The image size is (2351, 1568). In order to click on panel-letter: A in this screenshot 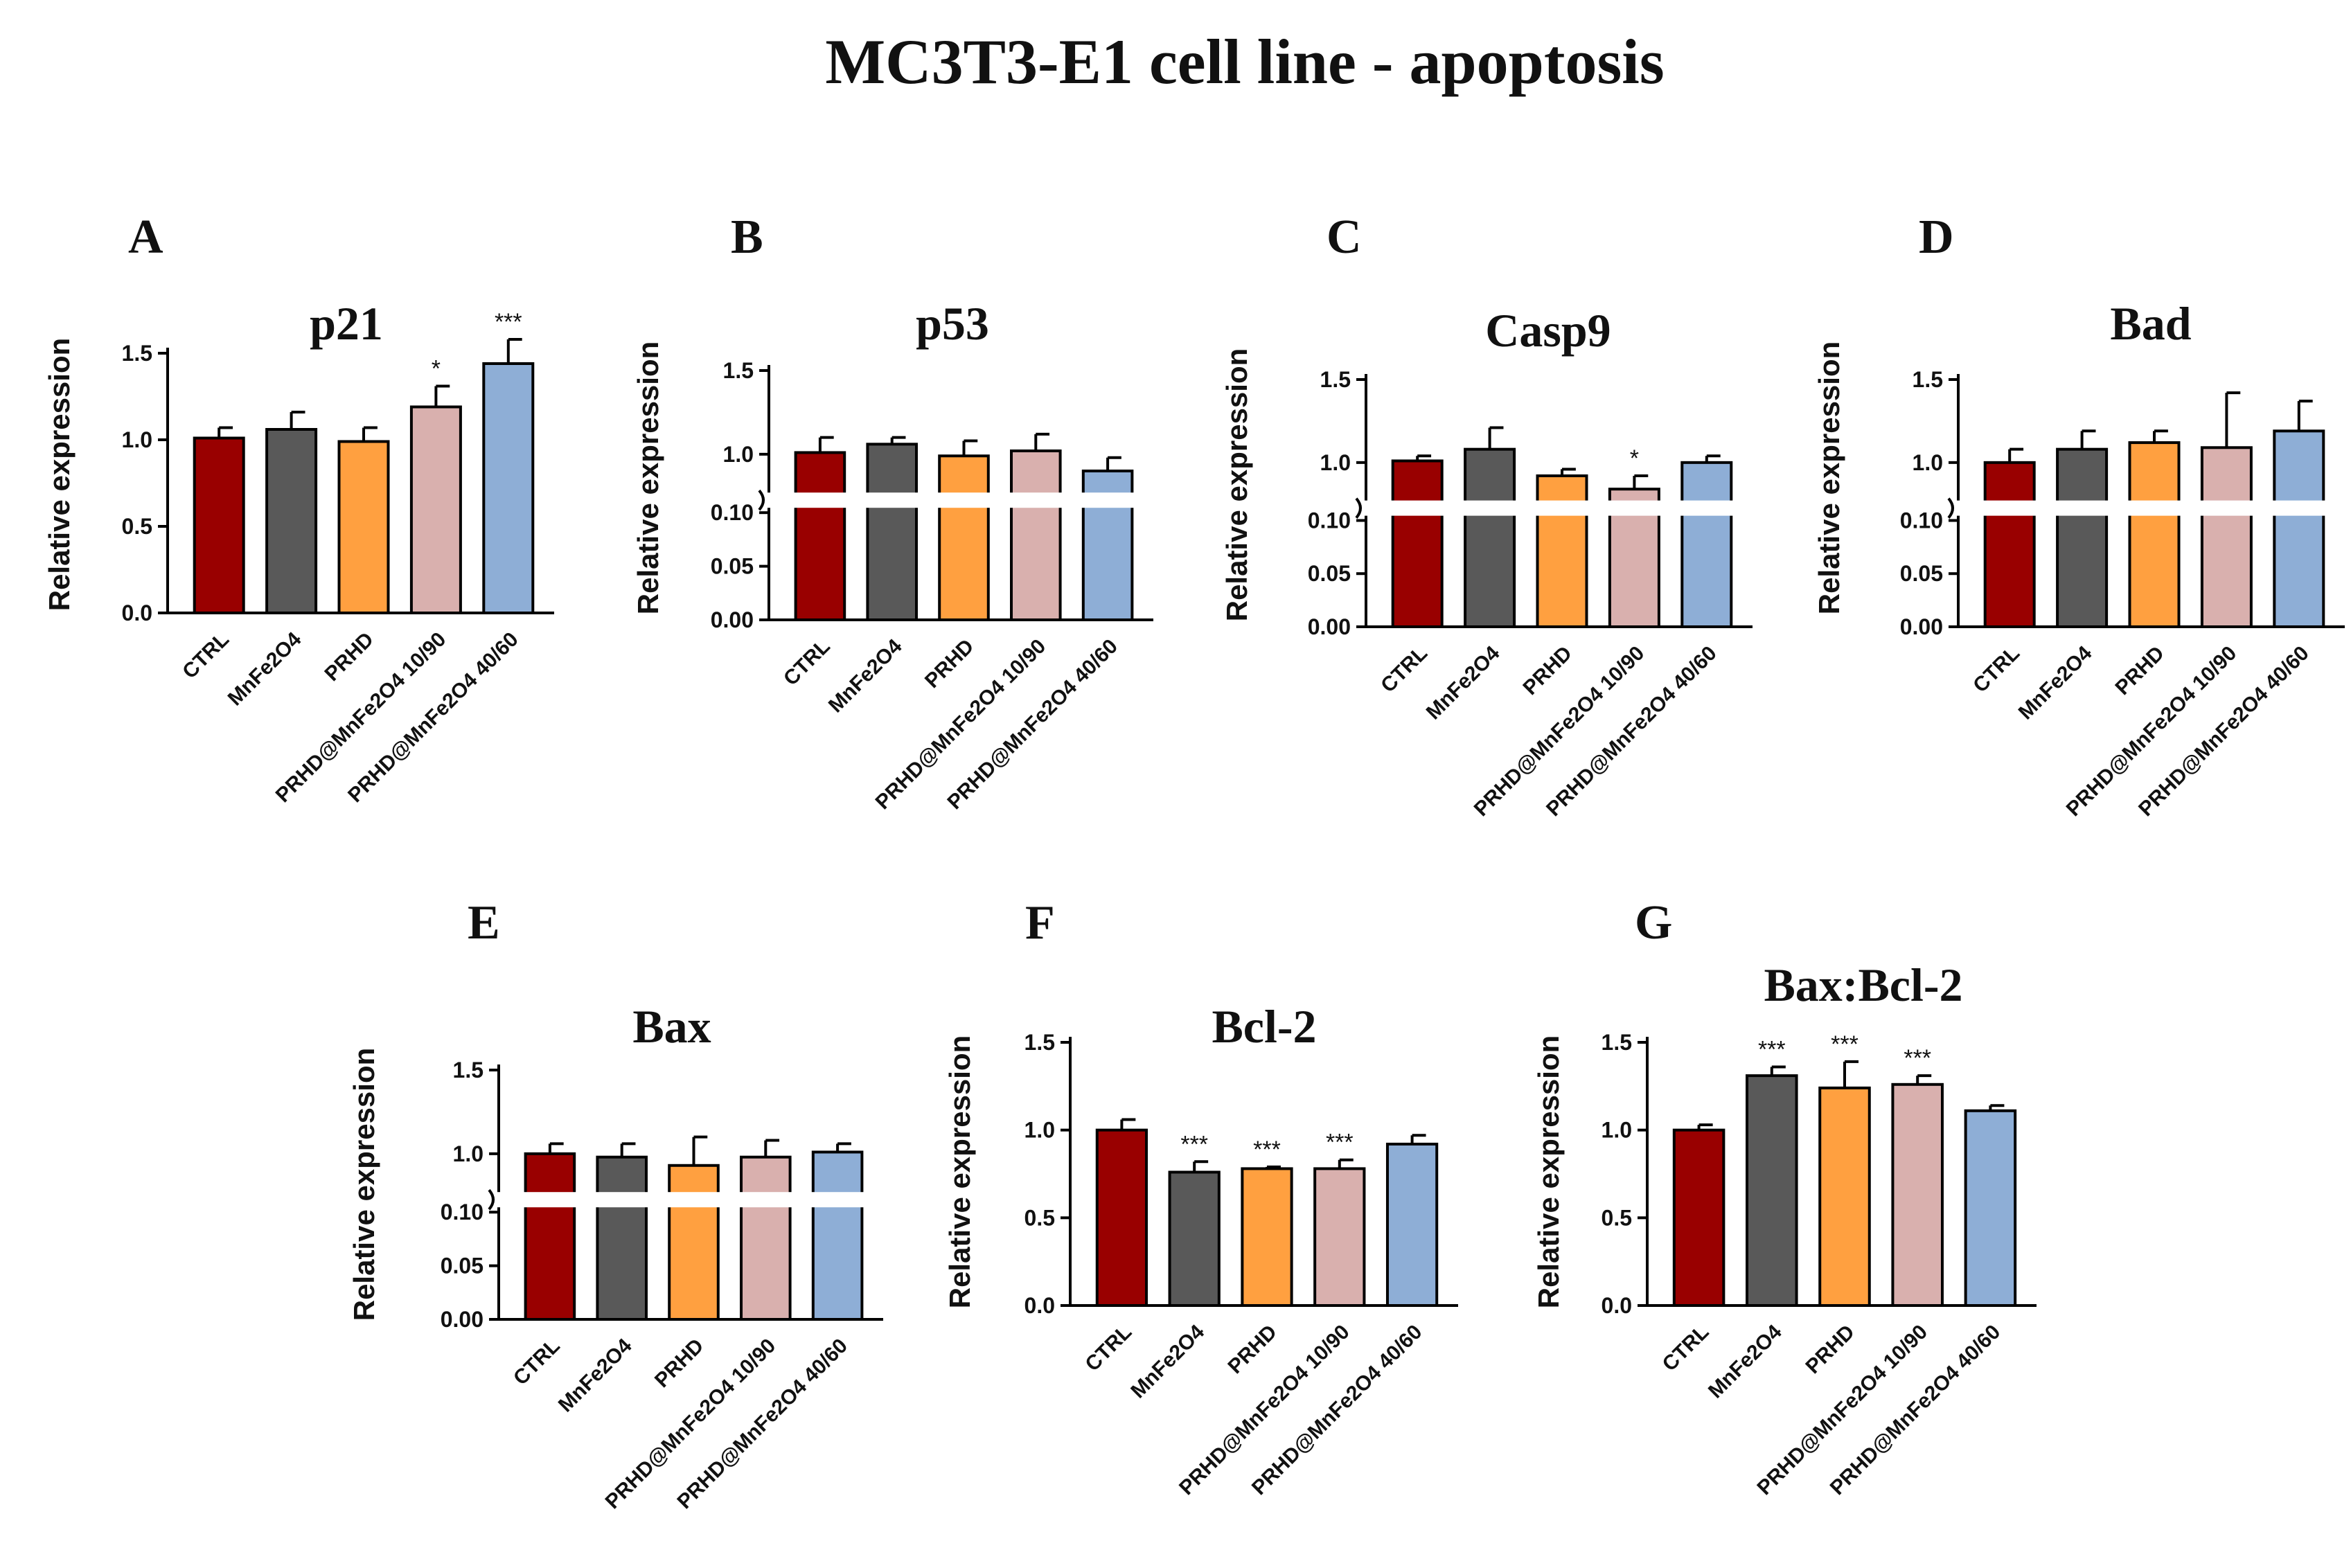, I will do `click(145, 238)`.